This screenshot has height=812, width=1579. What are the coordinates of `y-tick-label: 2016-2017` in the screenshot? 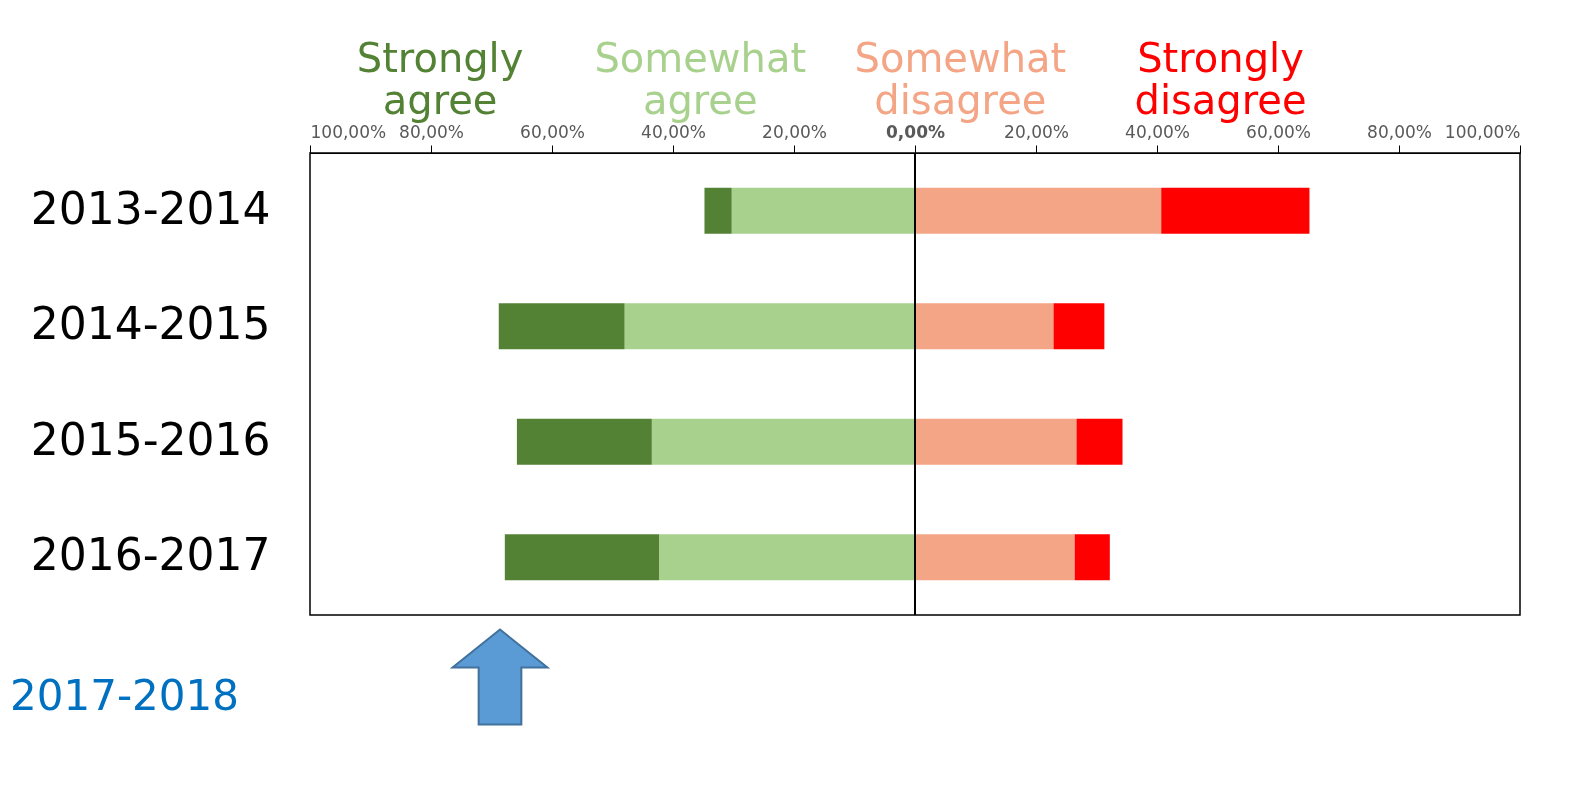 It's located at (150, 555).